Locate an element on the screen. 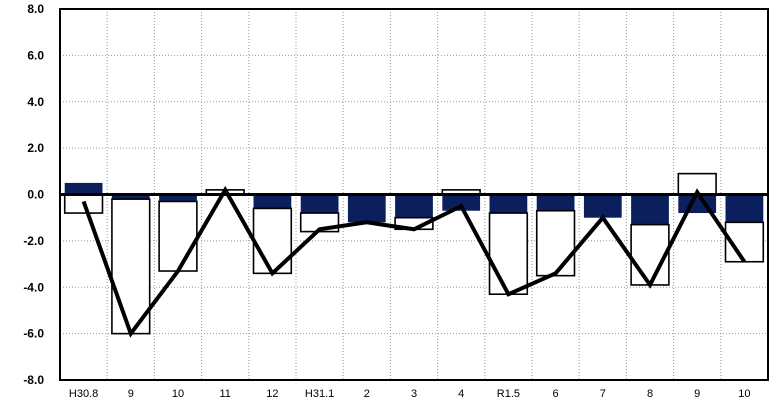 This screenshot has height=403, width=776. x-tick-label: 3 is located at coordinates (414, 394).